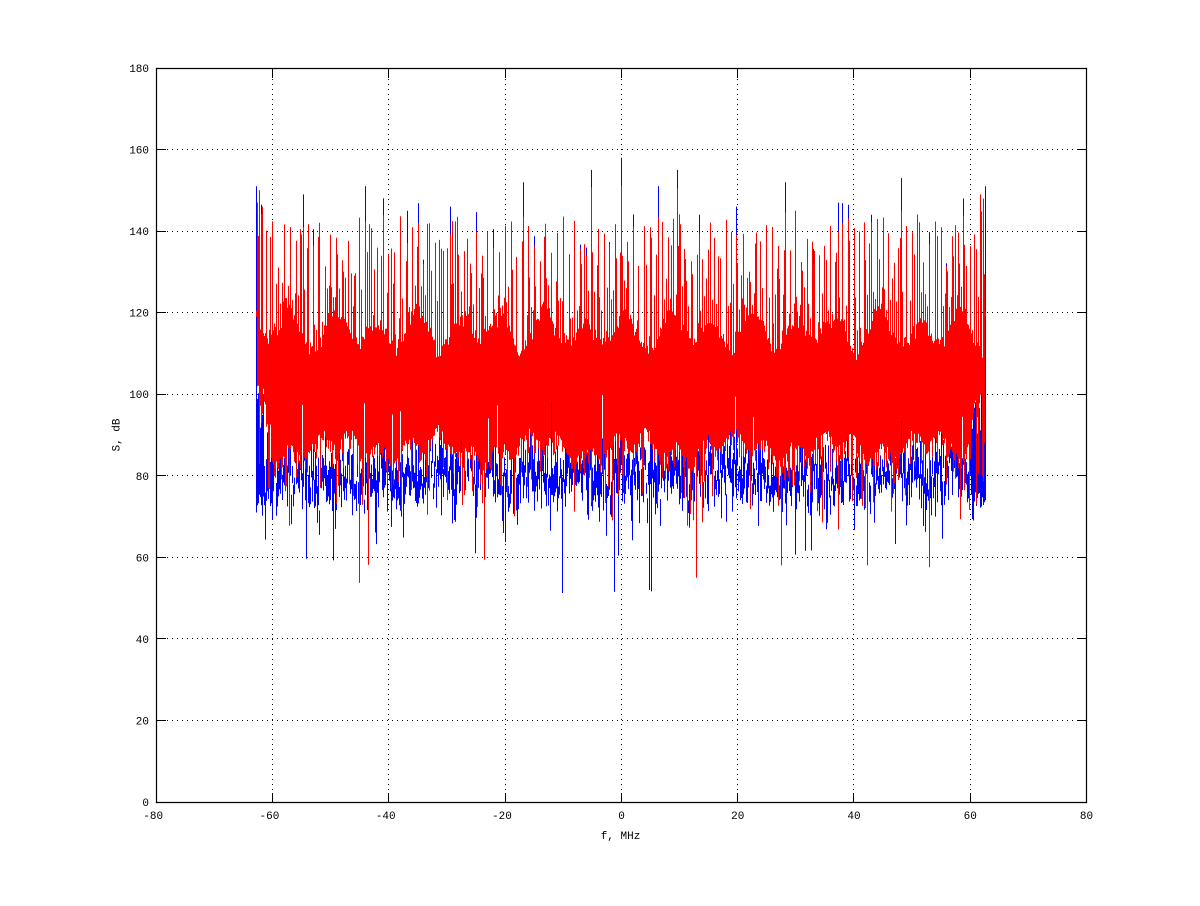  I want to click on svg-text: S, dB, so click(118, 434).